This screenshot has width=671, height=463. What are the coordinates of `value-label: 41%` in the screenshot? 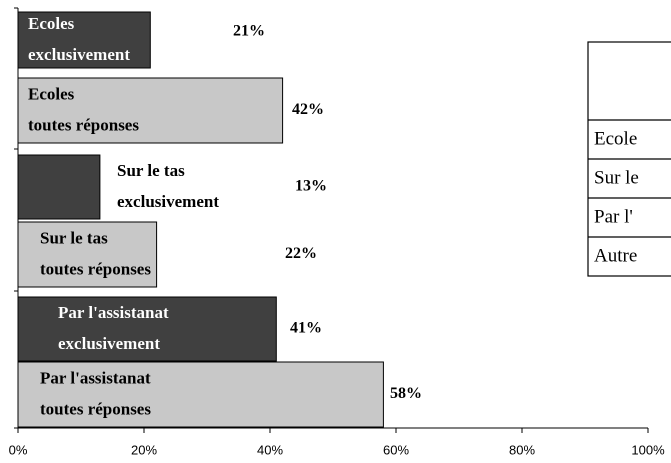 It's located at (306, 328).